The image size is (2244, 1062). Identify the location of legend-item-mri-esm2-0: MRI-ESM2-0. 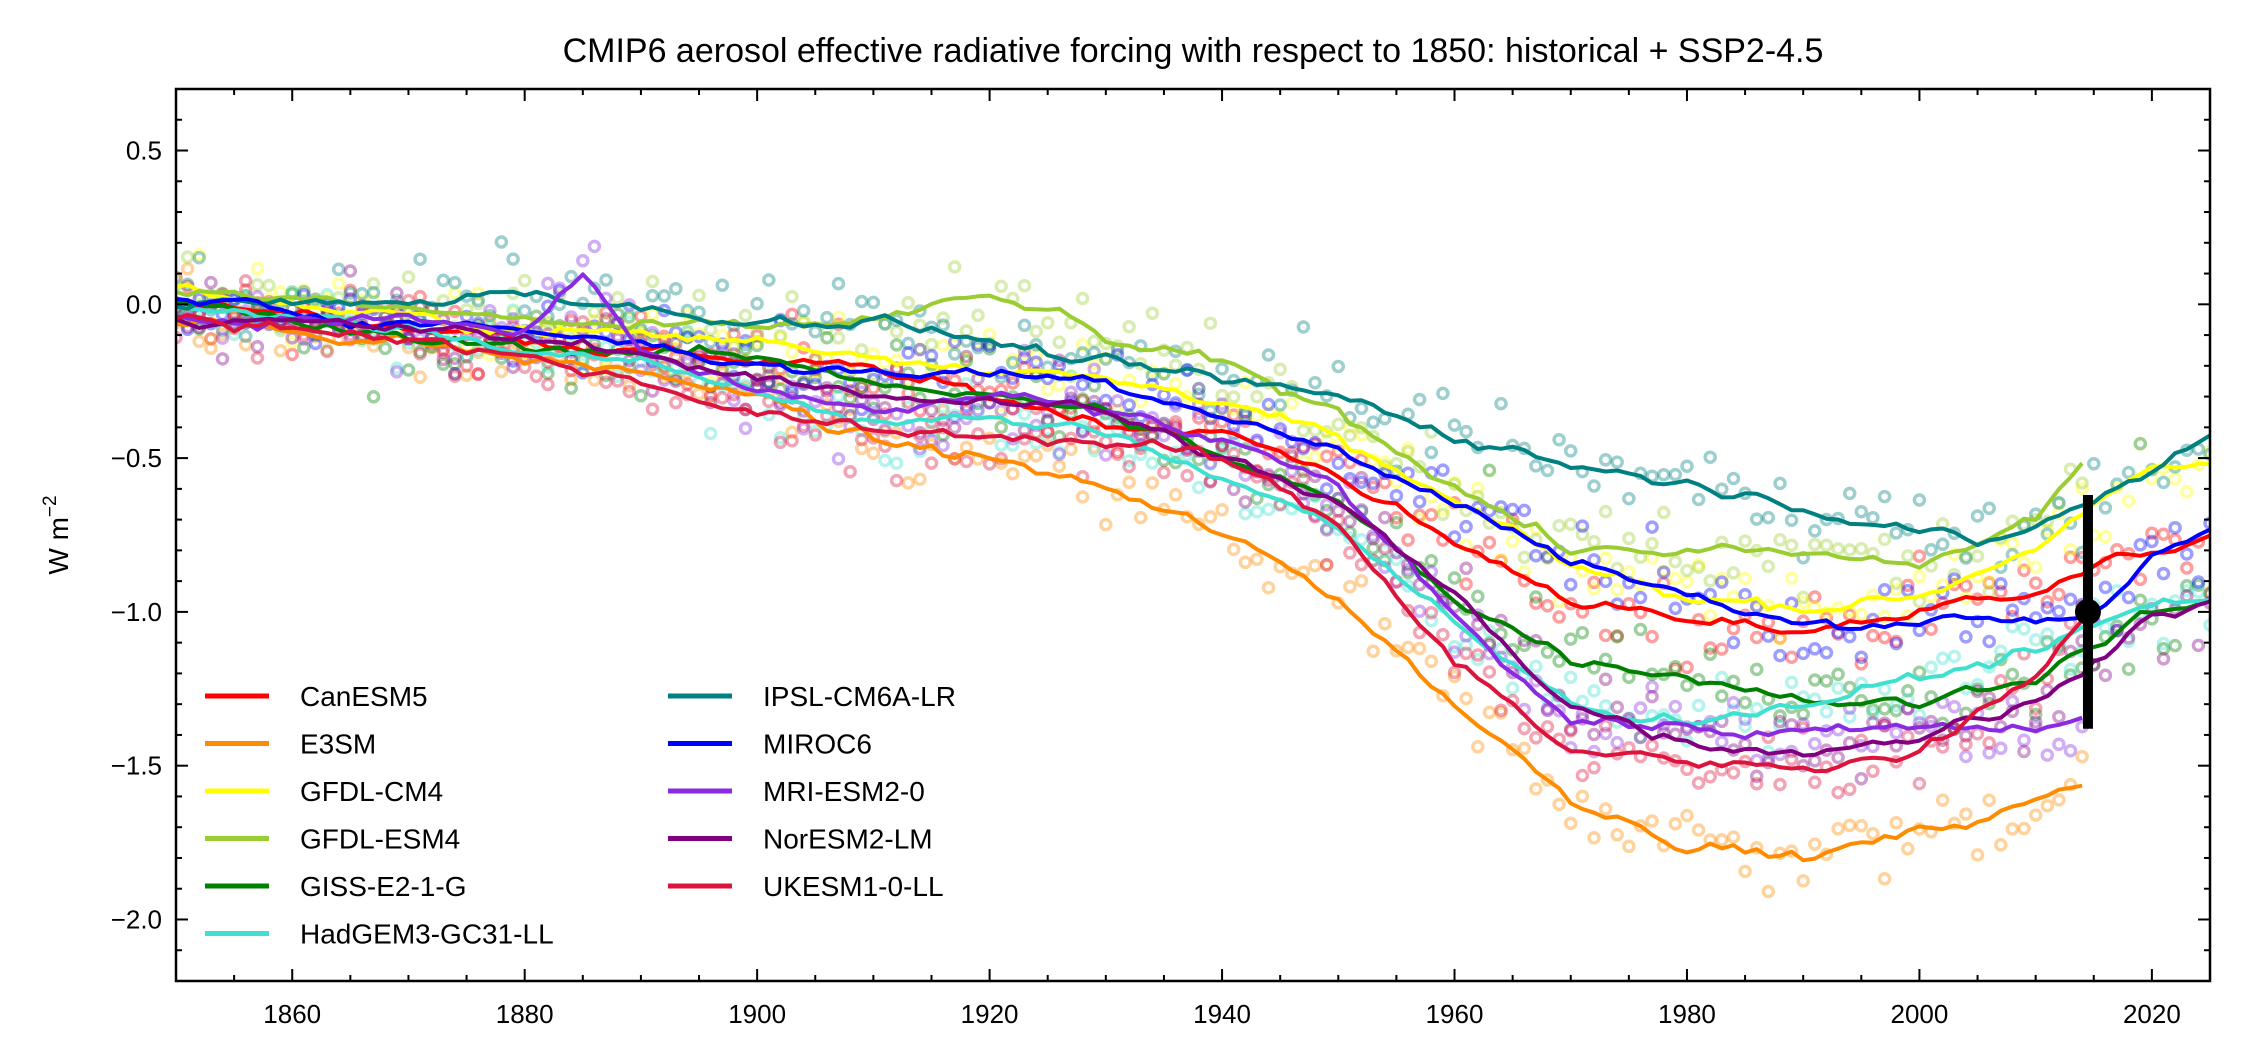
(796, 791).